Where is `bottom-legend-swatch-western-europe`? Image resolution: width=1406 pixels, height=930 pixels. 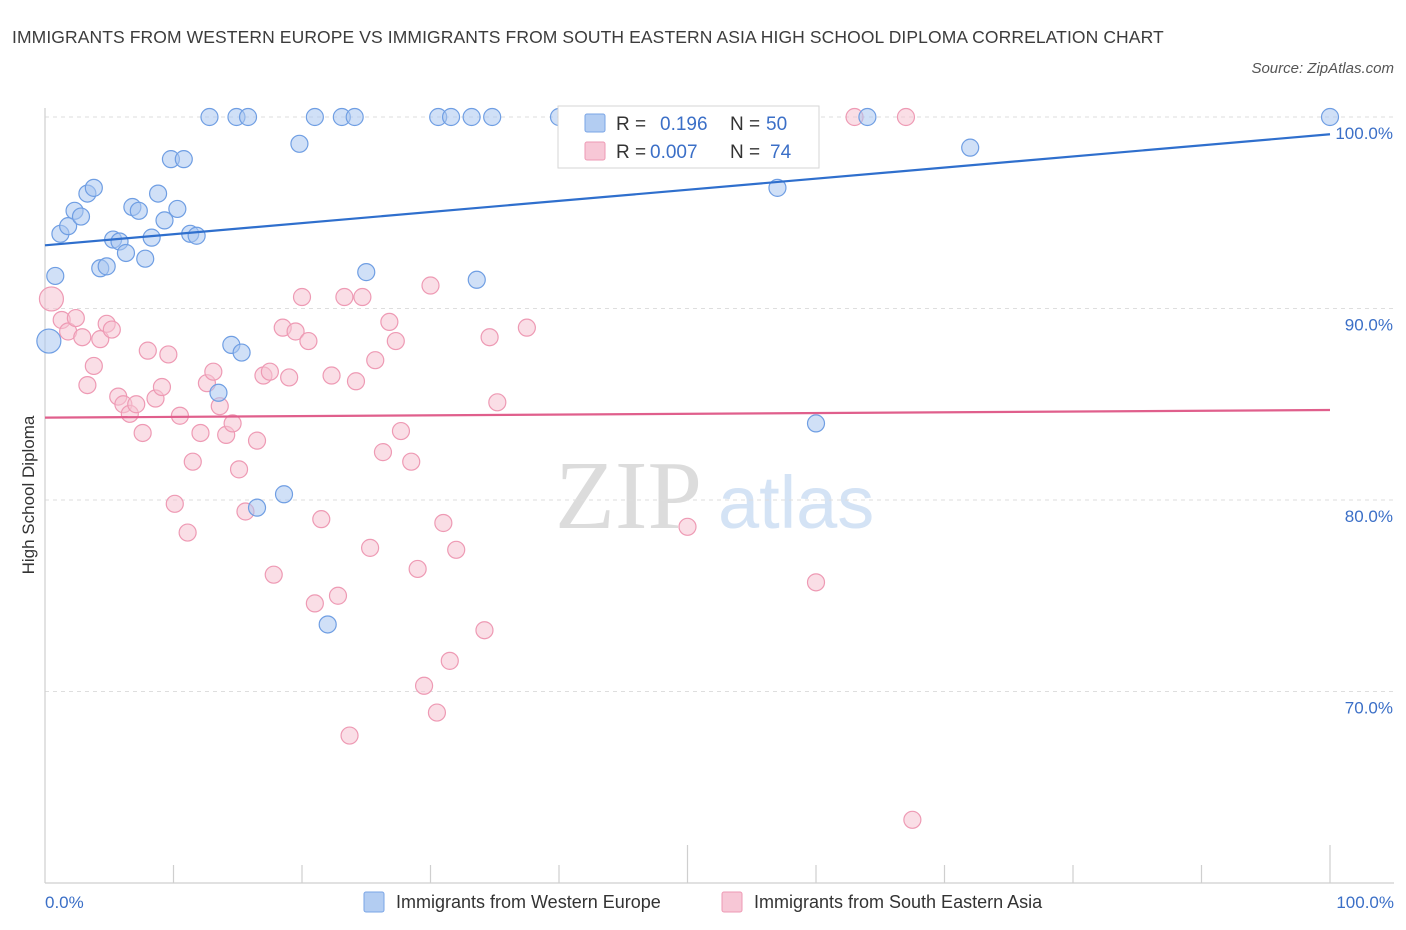
bottom-legend-swatch-western-europe is located at coordinates (374, 902).